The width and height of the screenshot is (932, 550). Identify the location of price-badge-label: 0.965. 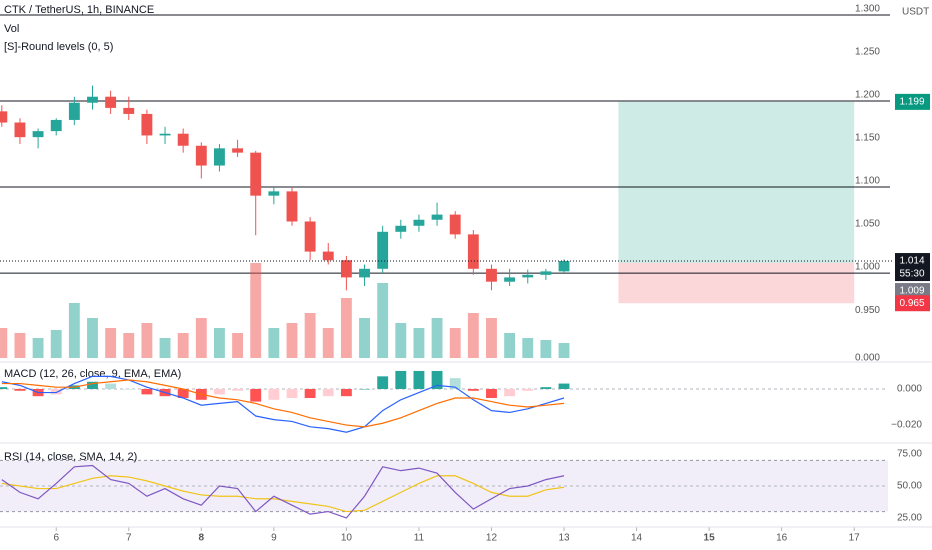
(911, 303).